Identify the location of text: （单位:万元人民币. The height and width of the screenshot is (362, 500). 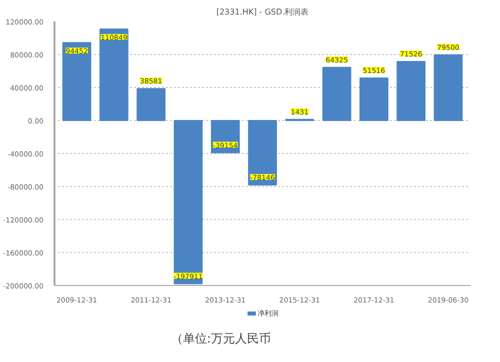
(220, 339).